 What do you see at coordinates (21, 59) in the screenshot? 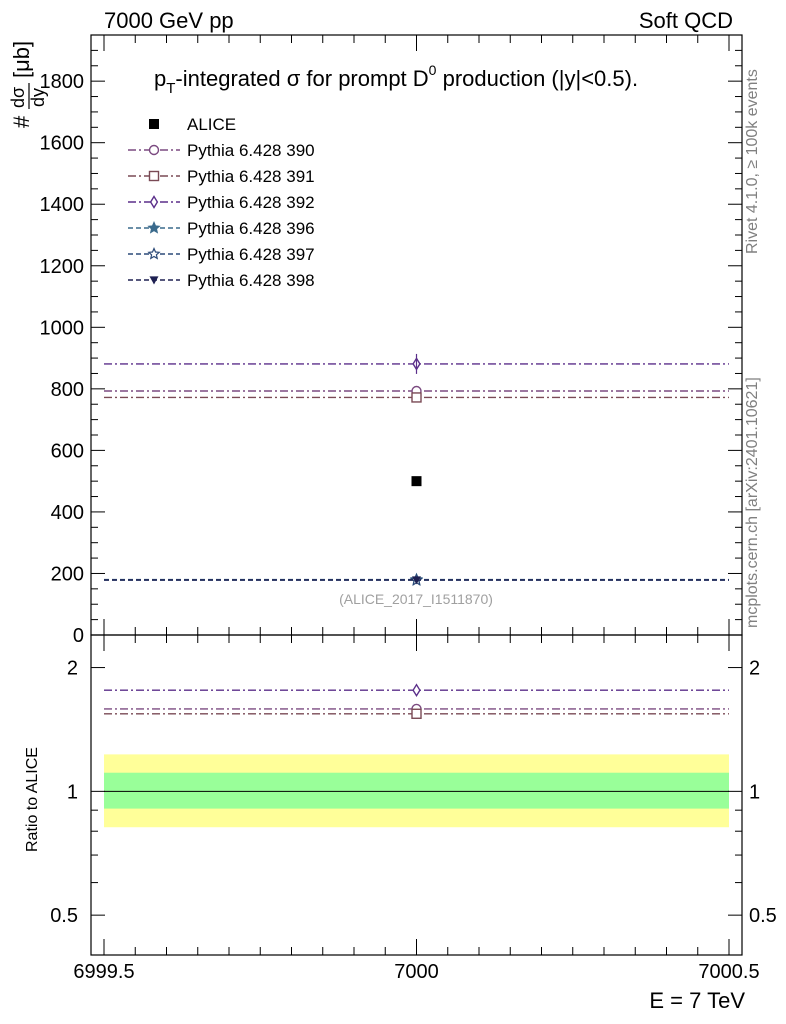
I see `svg-text: [μb]` at bounding box center [21, 59].